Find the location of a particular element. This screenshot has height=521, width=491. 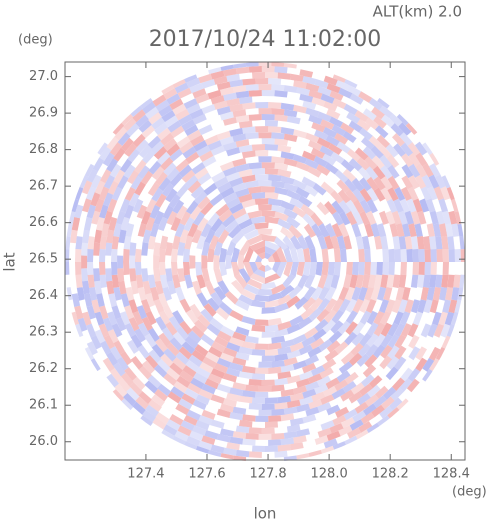

x-tick-label: 128.0 is located at coordinates (329, 474).